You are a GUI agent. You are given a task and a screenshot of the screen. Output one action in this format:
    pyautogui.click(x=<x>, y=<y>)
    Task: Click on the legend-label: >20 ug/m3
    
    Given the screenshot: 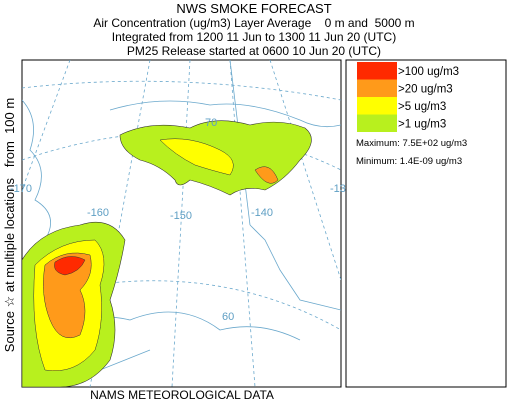 What is the action you would take?
    pyautogui.click(x=425, y=89)
    